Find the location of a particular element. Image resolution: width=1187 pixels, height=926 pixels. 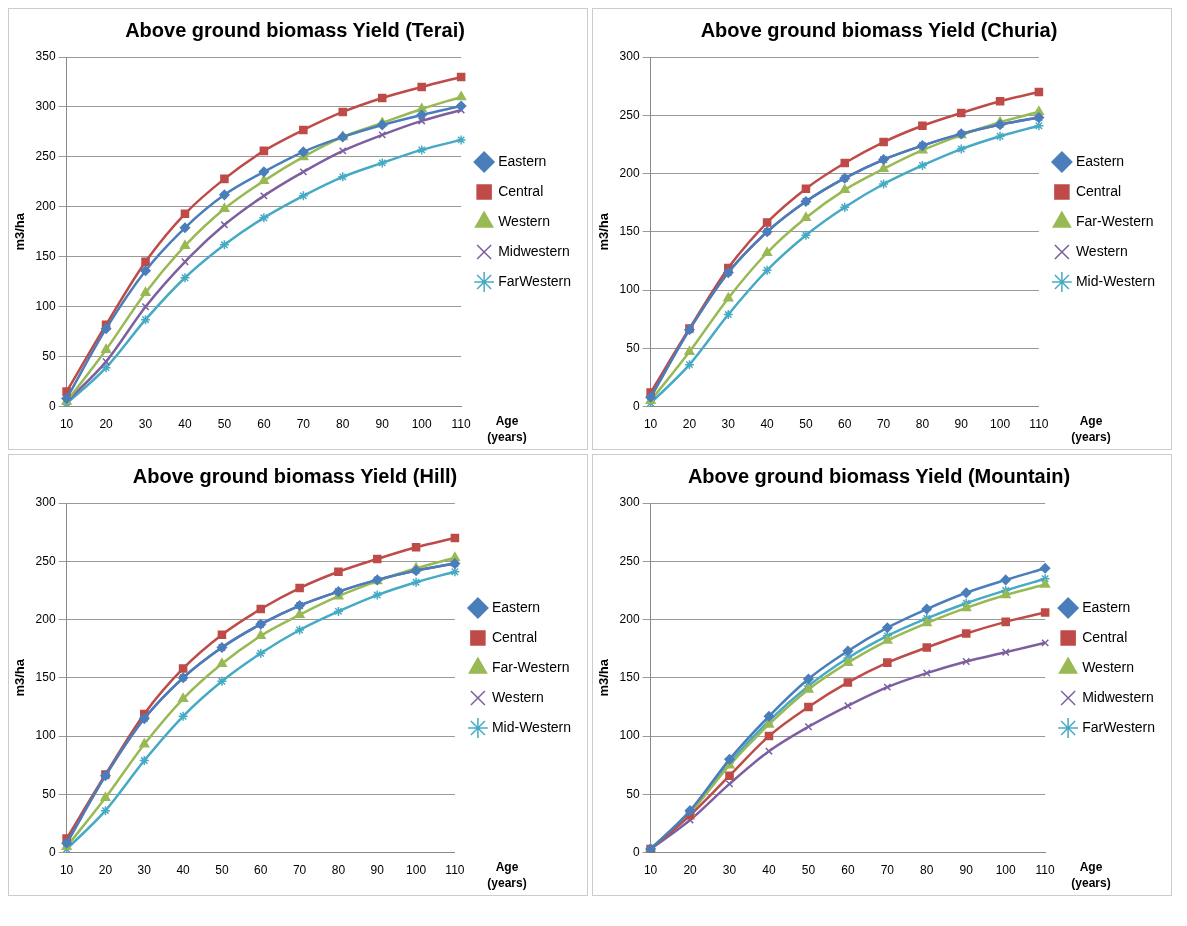

chart-title: Above ground biomass Yield (Mountain) is located at coordinates (879, 475).